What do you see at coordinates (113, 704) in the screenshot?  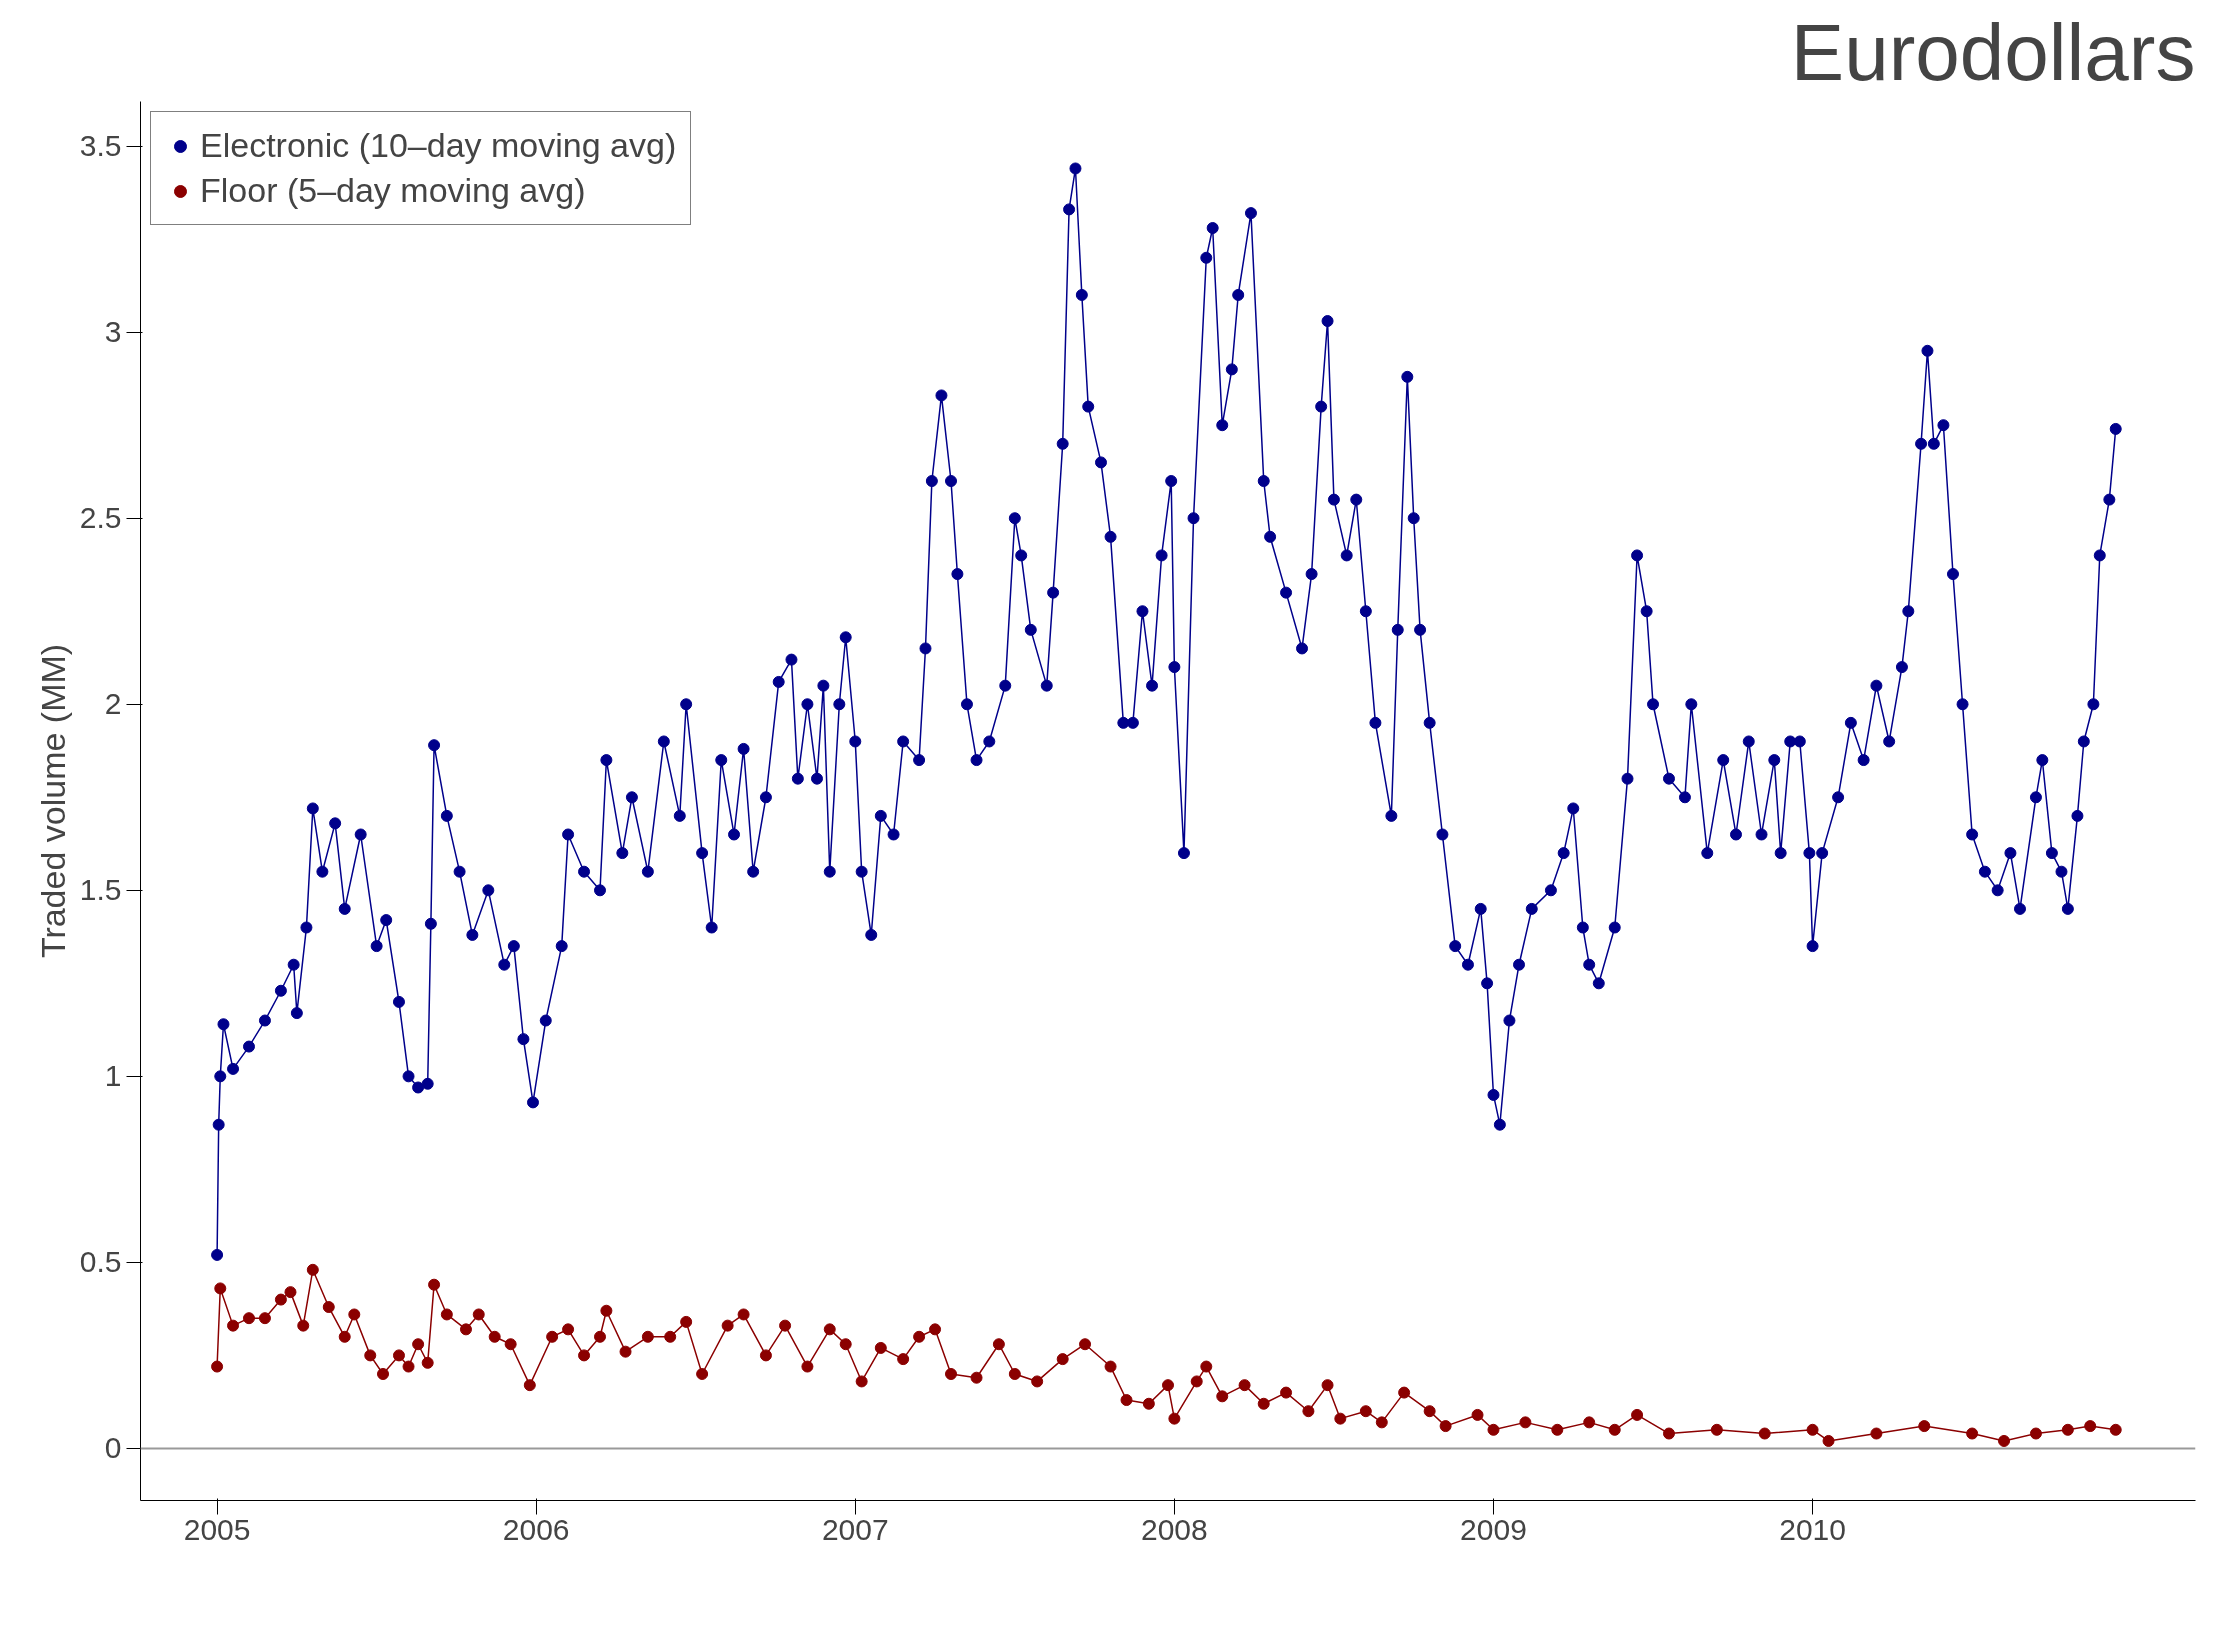 I see `y-tick-label: 2` at bounding box center [113, 704].